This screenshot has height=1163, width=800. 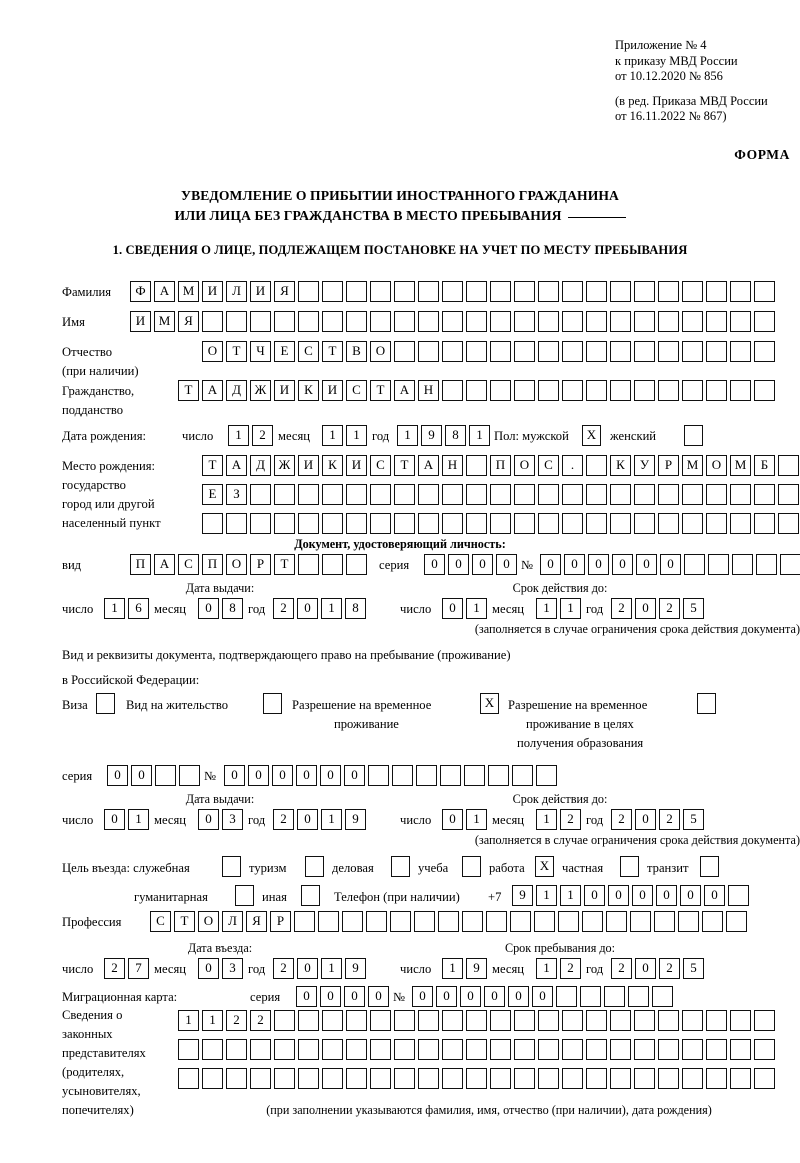 I want to click on birthplace-cells-row1-10: А, so click(x=428, y=465).